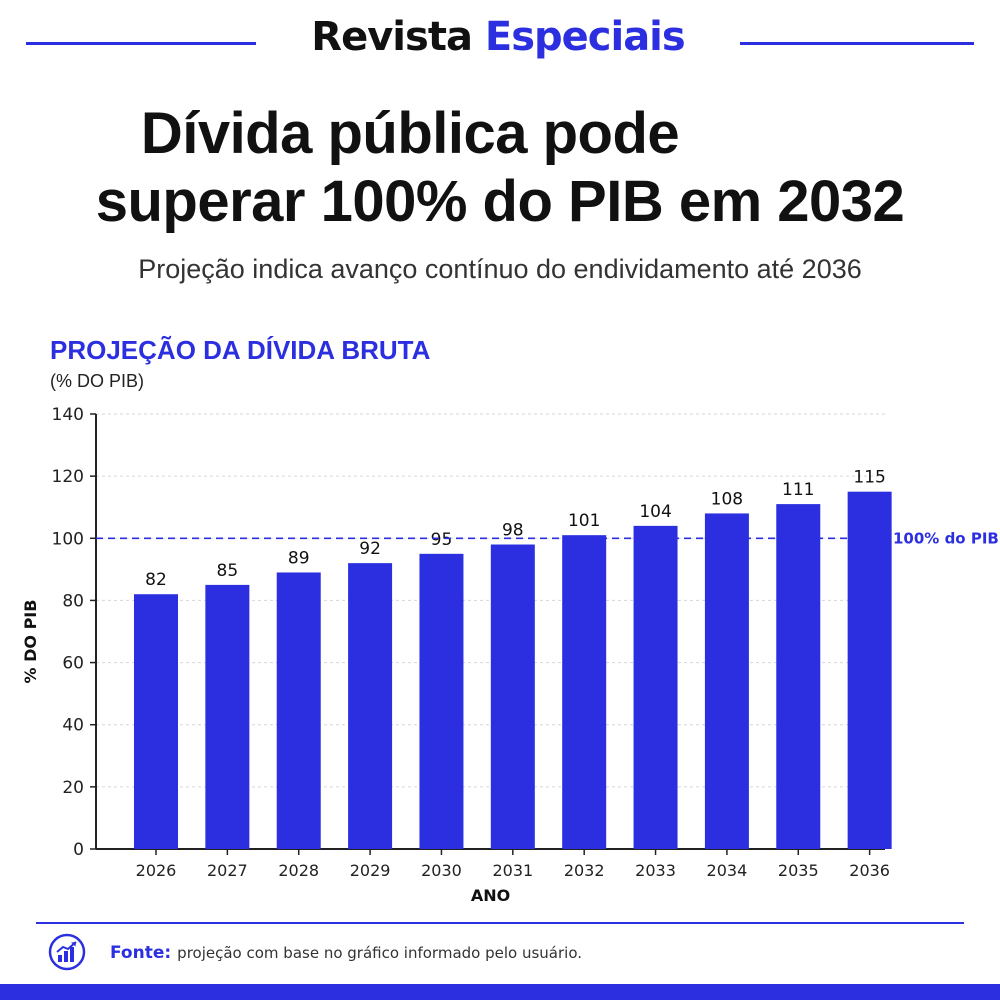 This screenshot has height=1000, width=1000. I want to click on x-tick-label: 2034, so click(727, 870).